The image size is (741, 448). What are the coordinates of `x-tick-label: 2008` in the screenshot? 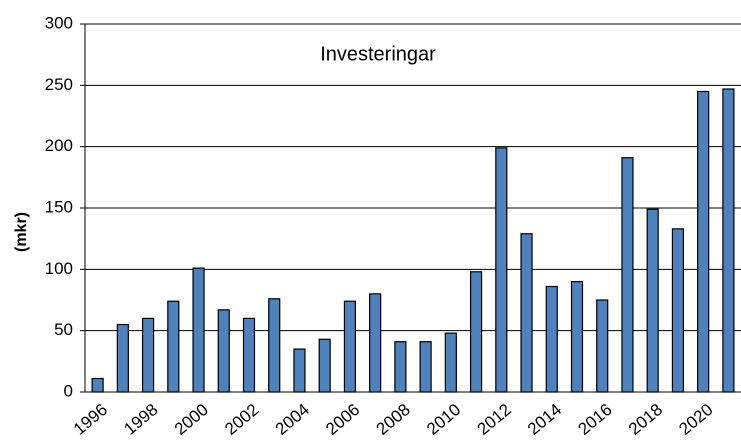 It's located at (393, 419).